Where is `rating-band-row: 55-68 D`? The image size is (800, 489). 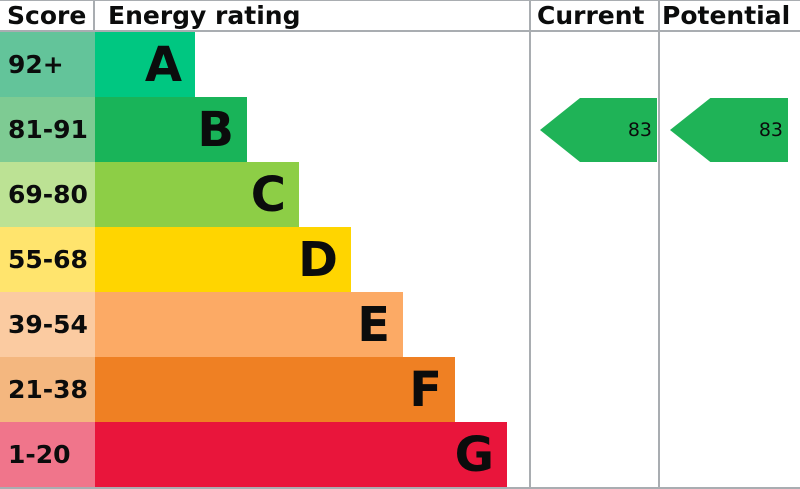 rating-band-row: 55-68 D is located at coordinates (400, 259).